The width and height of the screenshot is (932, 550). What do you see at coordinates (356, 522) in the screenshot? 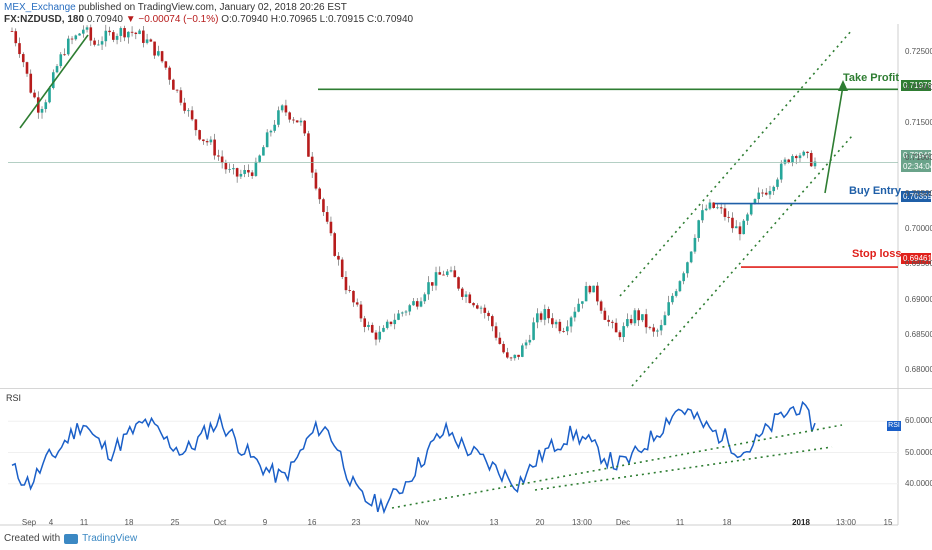
I see `time-tick-label: 23` at bounding box center [356, 522].